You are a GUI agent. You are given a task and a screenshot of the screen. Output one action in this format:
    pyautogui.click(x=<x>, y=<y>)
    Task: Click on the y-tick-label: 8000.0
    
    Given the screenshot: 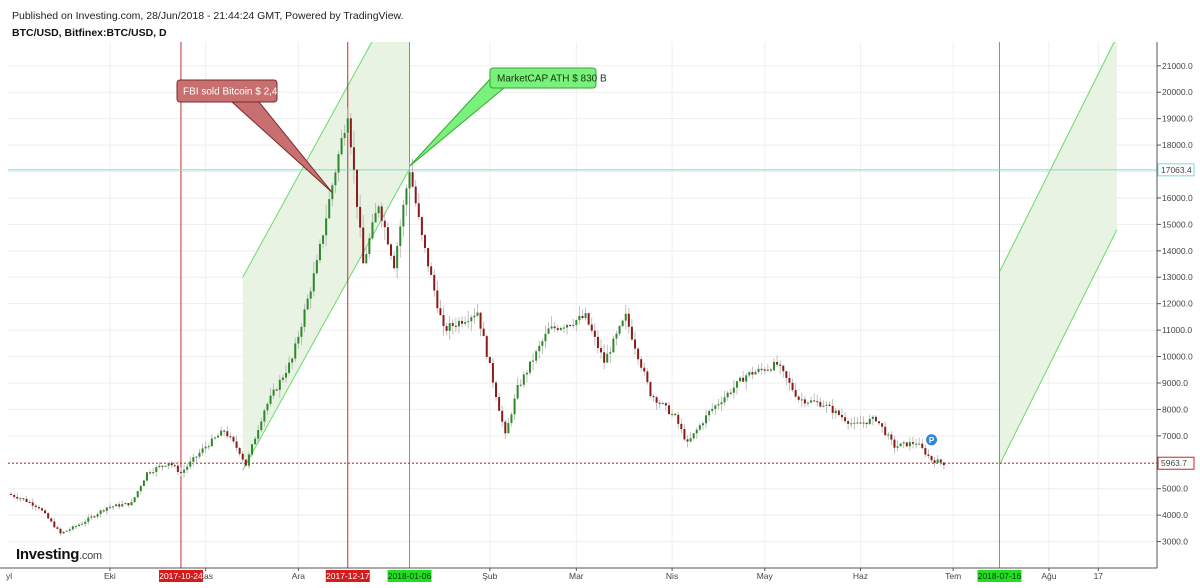 What is the action you would take?
    pyautogui.click(x=1175, y=409)
    